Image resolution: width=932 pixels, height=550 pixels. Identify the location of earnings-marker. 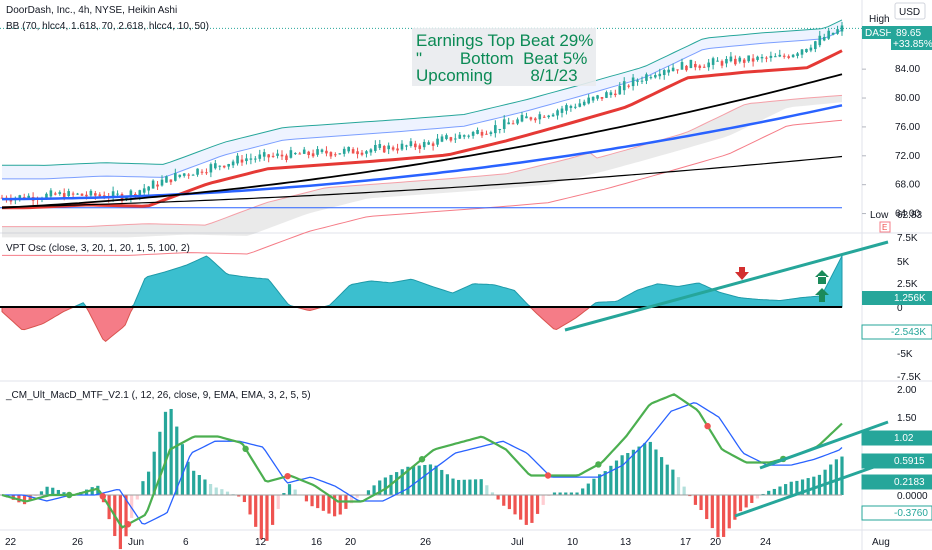
(885, 227).